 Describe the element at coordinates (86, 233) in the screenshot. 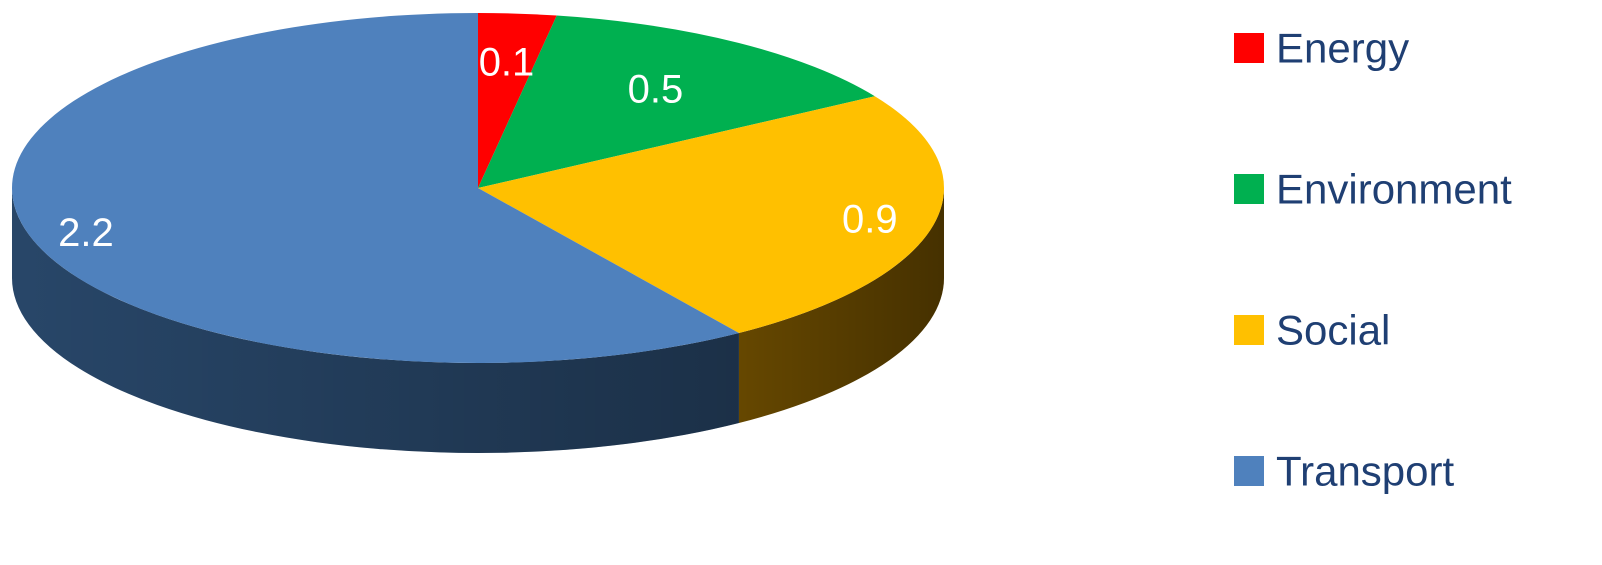

I see `data-label-transport: 2.2` at that location.